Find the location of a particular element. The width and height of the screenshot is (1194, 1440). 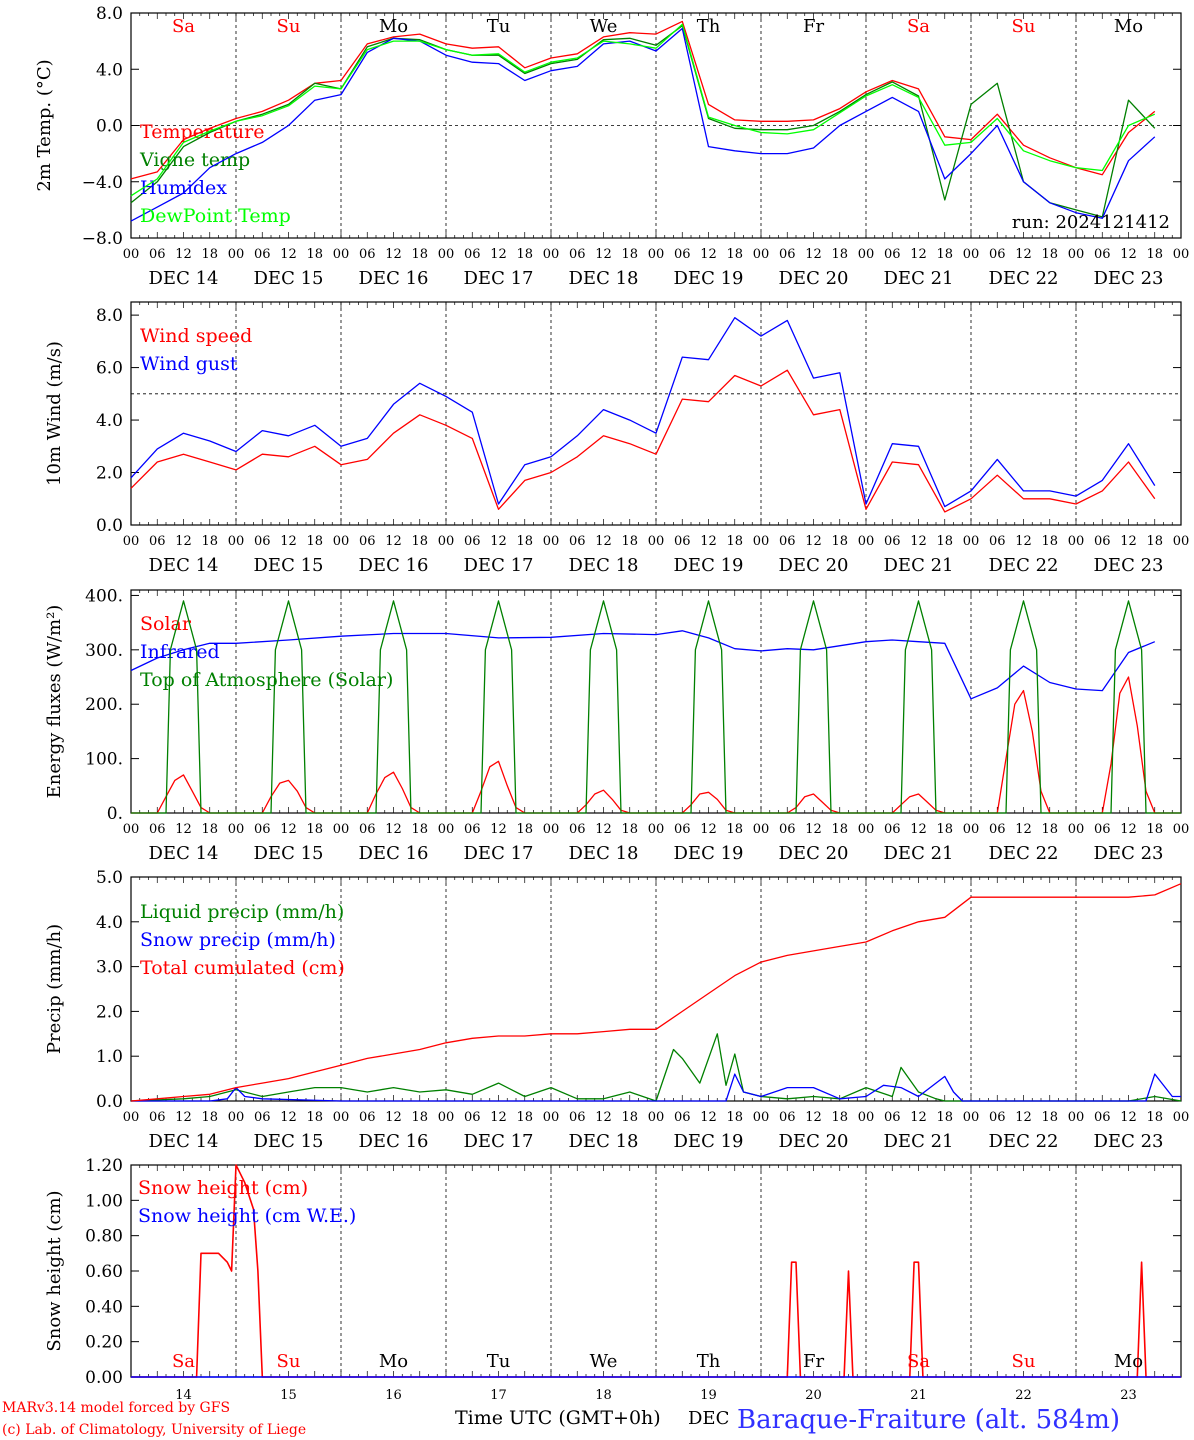

series-line-vigne-temp is located at coordinates (643, 121).